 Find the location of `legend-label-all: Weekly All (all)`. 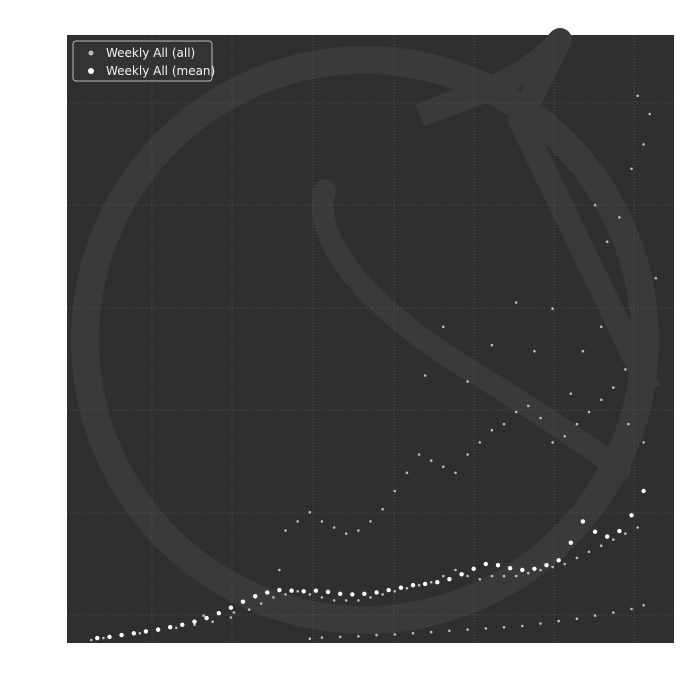

legend-label-all: Weekly All (all) is located at coordinates (150, 53).